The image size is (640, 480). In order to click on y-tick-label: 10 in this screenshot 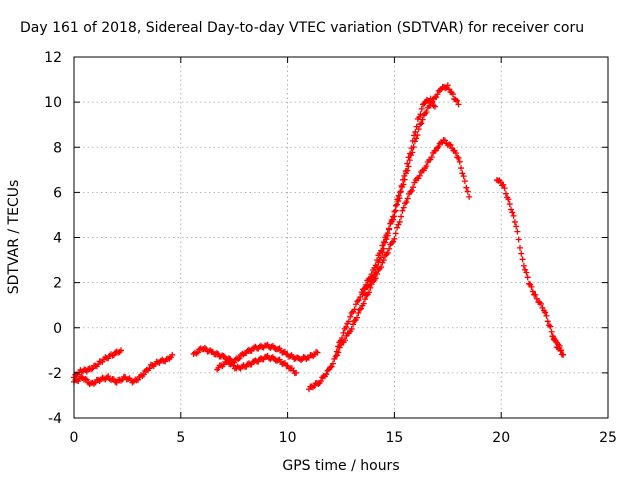, I will do `click(53, 103)`.